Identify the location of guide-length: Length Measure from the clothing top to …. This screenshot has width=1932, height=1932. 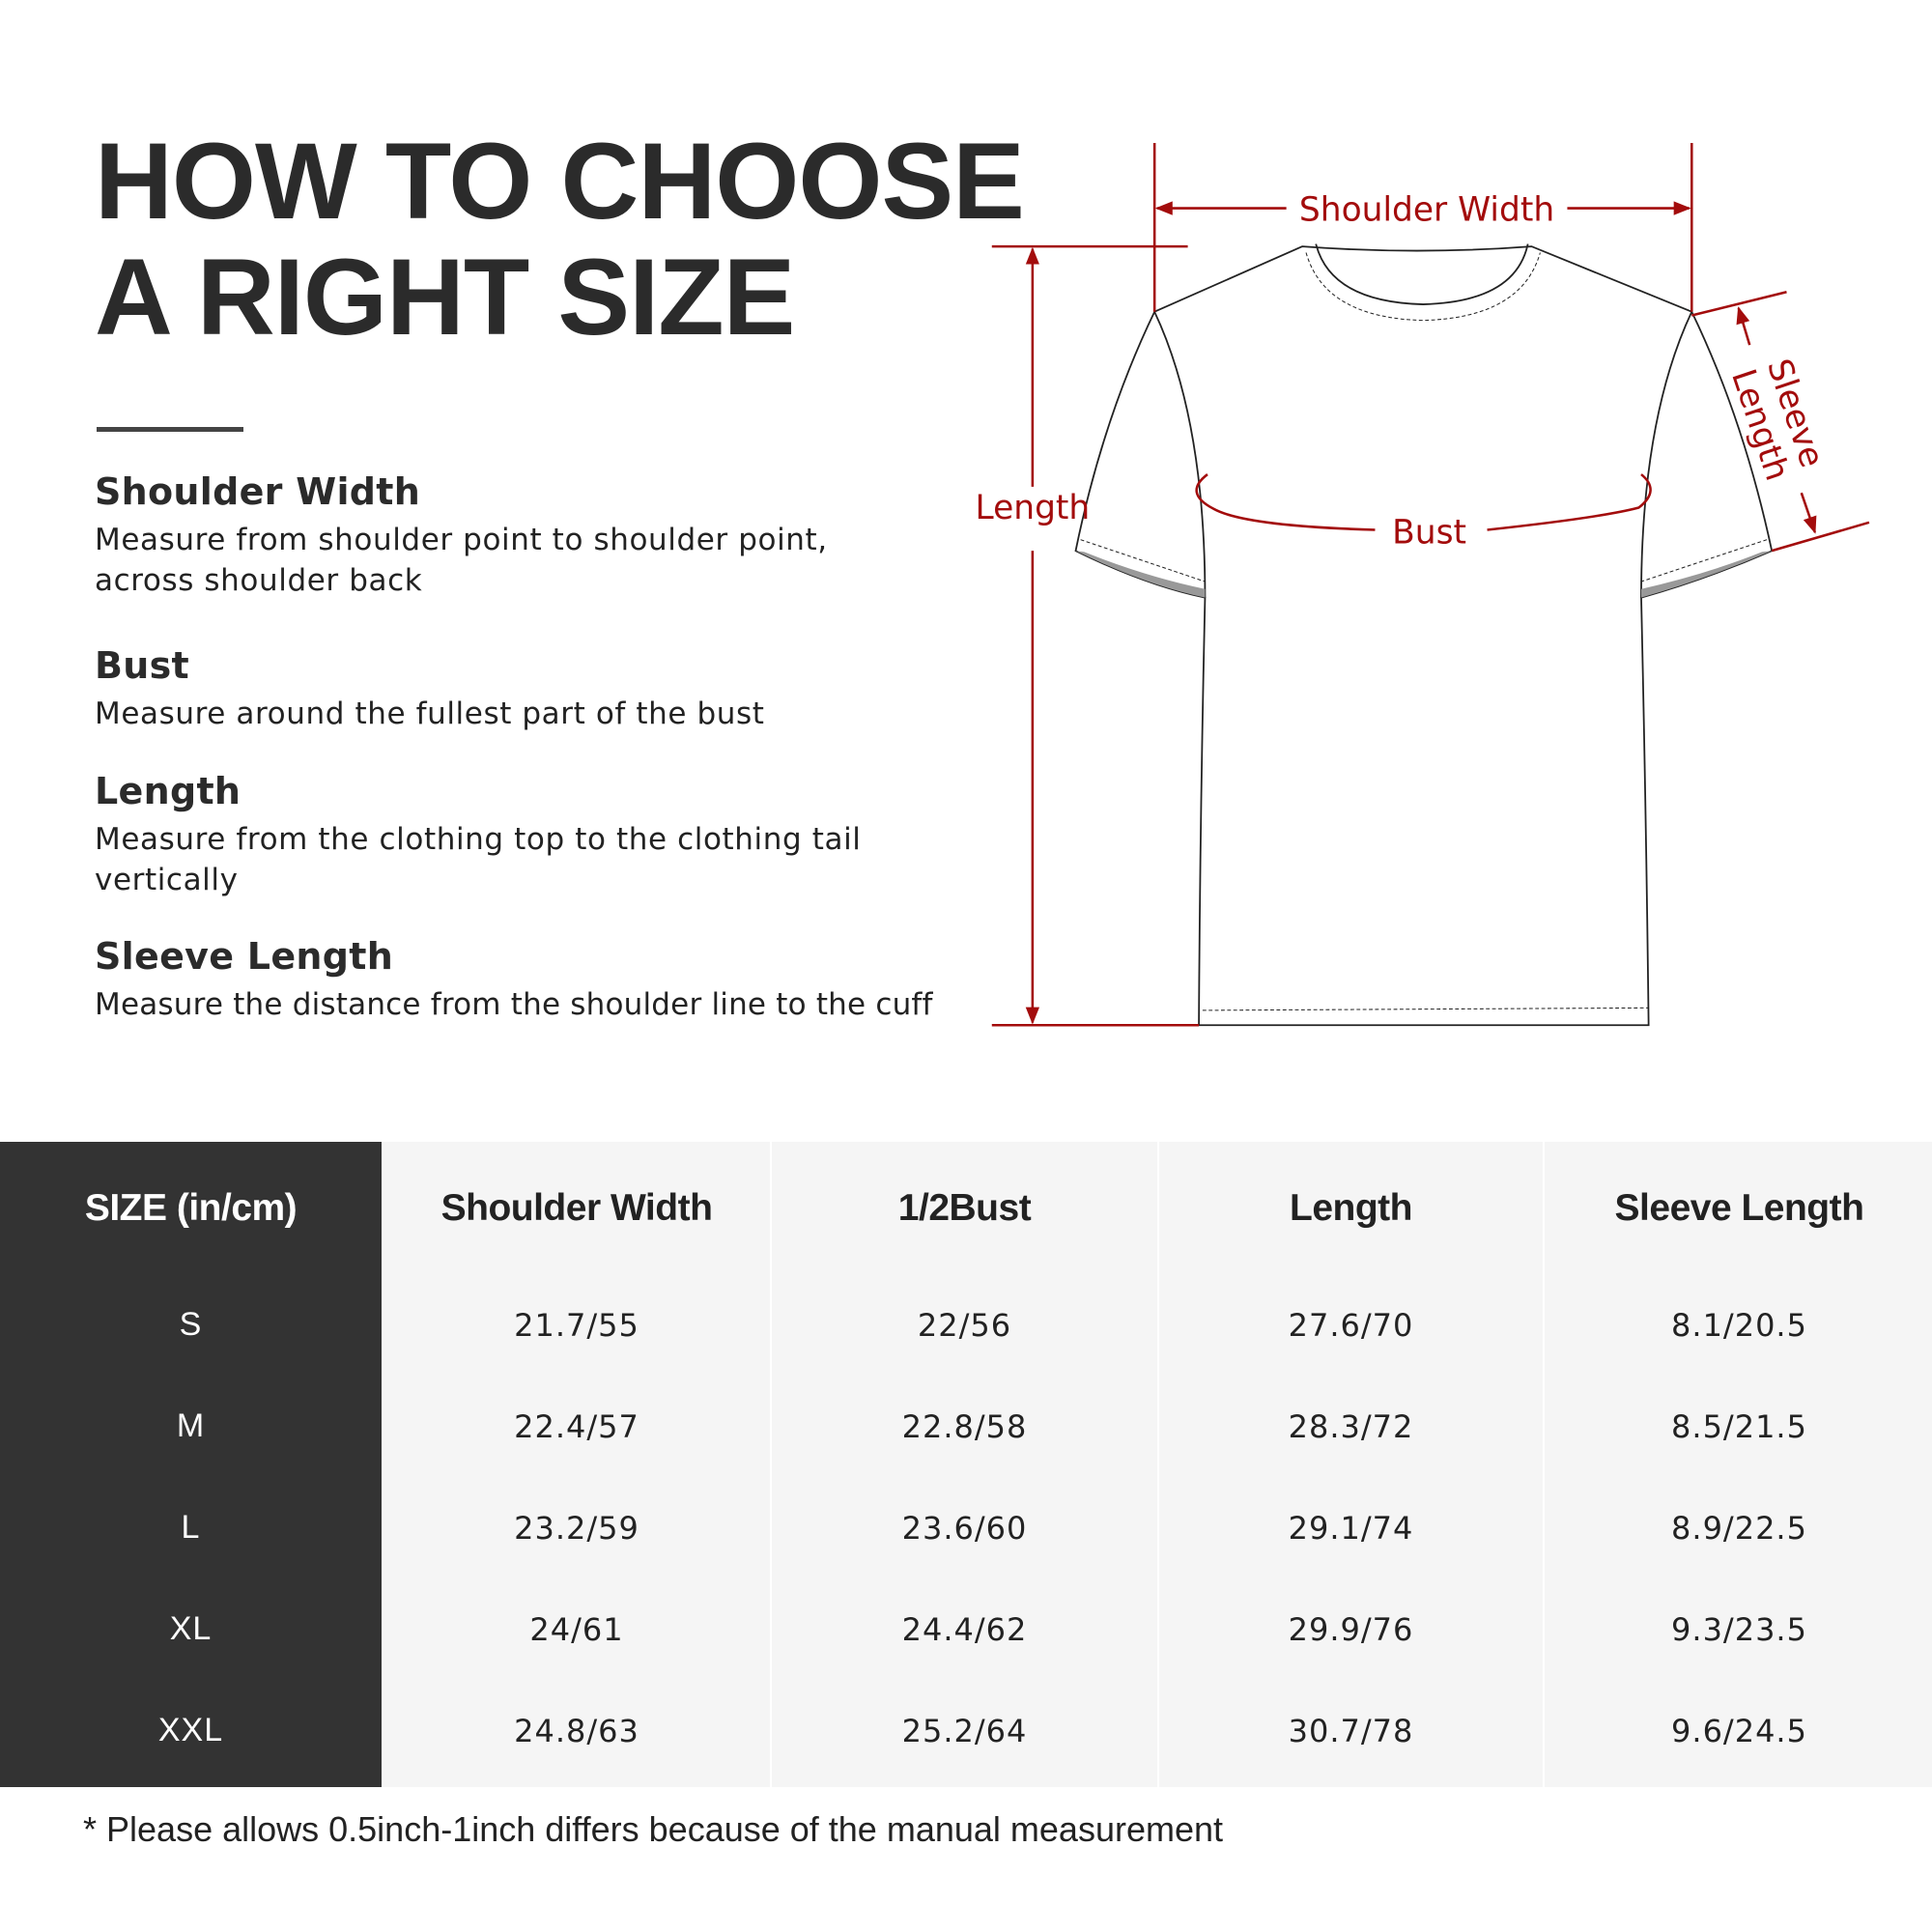
(529, 834).